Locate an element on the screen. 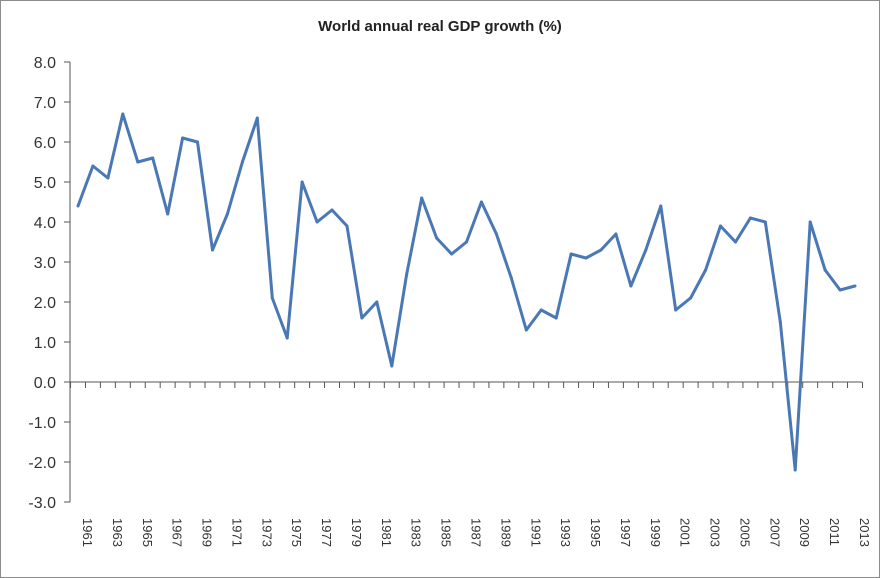 Image resolution: width=880 pixels, height=578 pixels. x-tick-label: 1969 is located at coordinates (207, 532).